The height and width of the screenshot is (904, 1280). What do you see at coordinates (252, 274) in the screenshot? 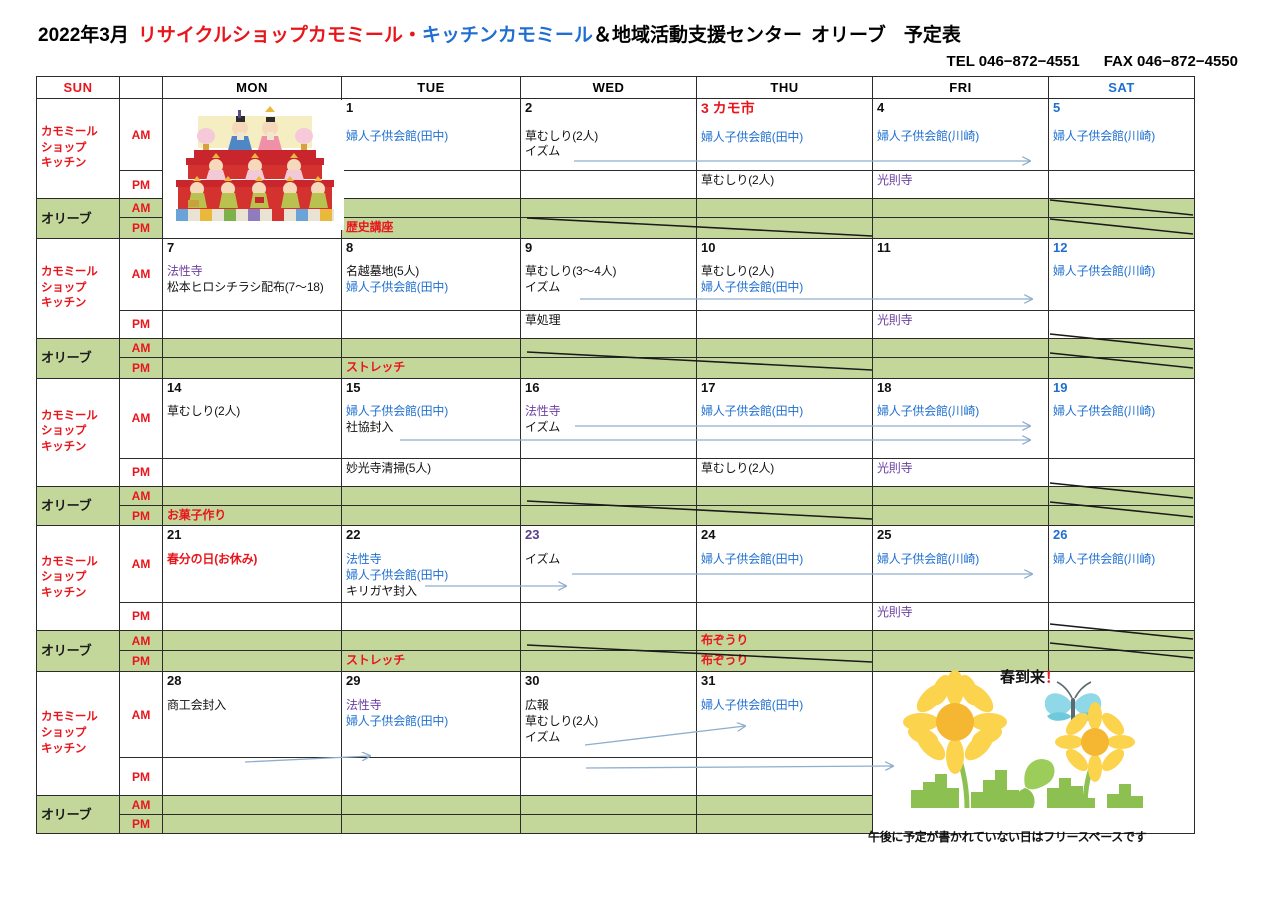
I see `calendar-cell-mon-am: 7 法性寺 松本ヒロシチラシ配布(7〜18)` at bounding box center [252, 274].